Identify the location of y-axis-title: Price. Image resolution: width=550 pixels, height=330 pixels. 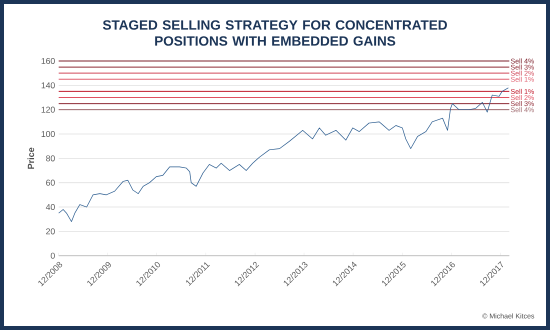
(31, 158).